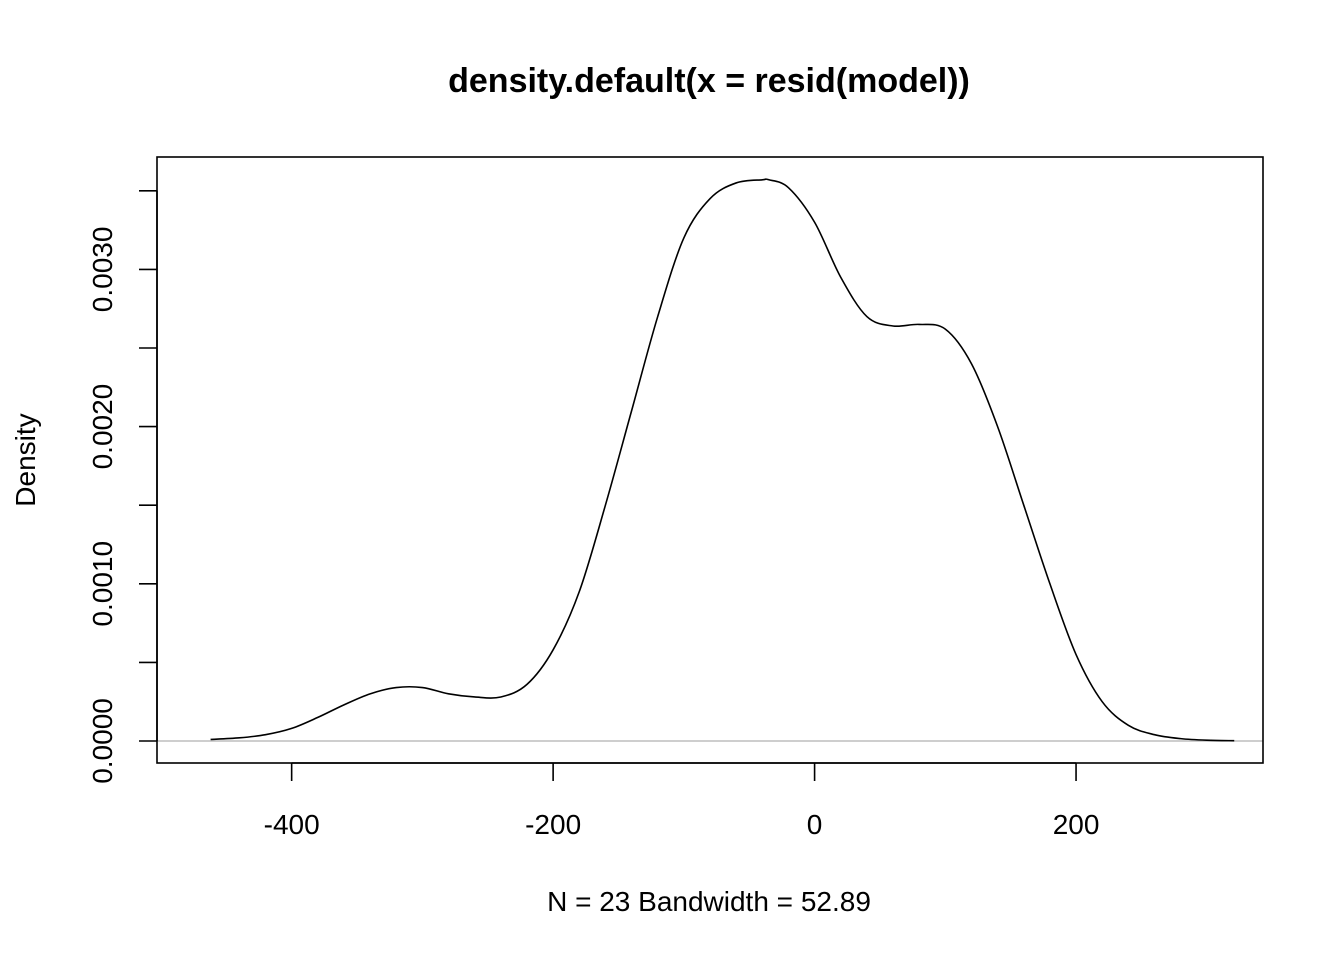  Describe the element at coordinates (815, 824) in the screenshot. I see `x-tick-label: 0` at that location.